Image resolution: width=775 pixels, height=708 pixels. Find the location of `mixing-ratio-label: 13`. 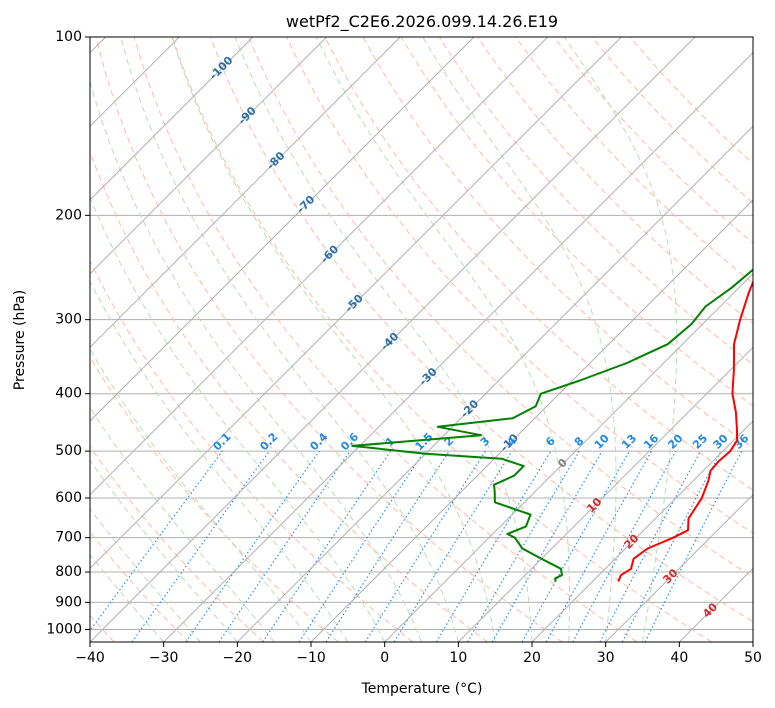

mixing-ratio-label: 13 is located at coordinates (629, 442).